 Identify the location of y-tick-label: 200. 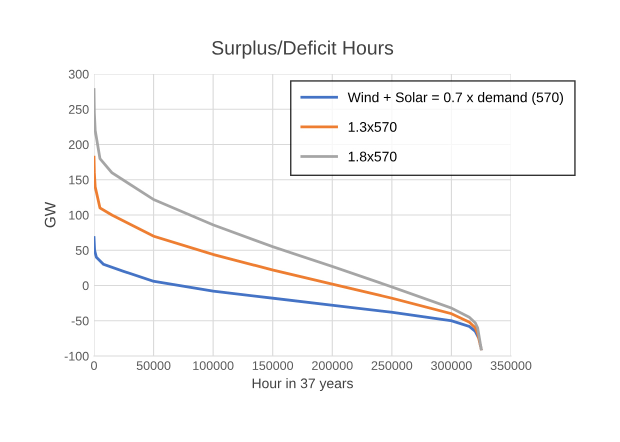
(78, 145).